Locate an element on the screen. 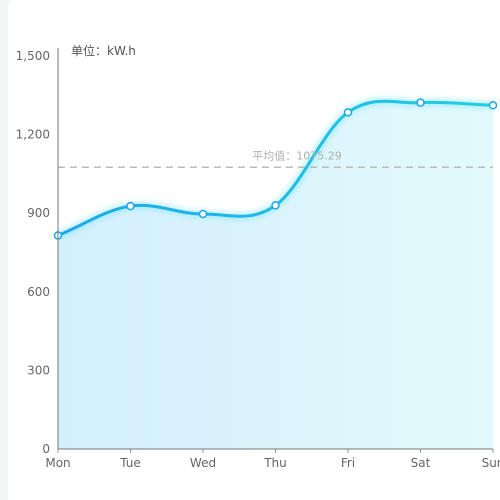 This screenshot has height=500, width=500. x-tick-label: Fri is located at coordinates (348, 463).